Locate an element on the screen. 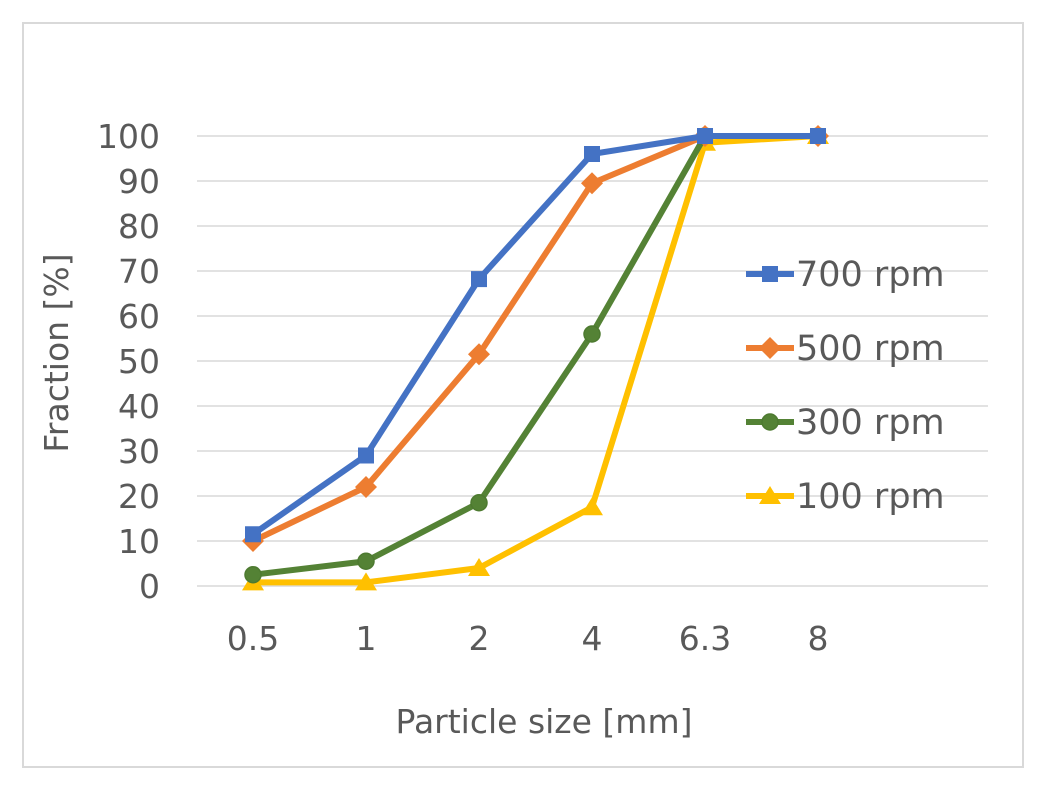 This screenshot has width=1046, height=787. legend-item: 500 rpm is located at coordinates (845, 349).